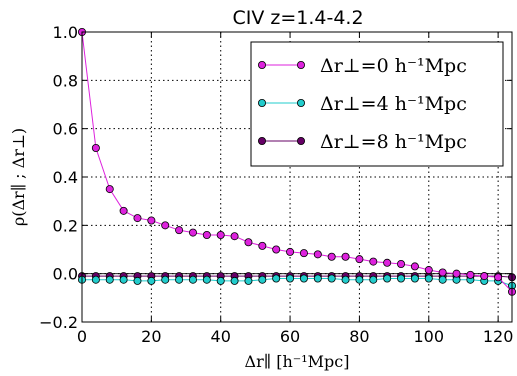 The width and height of the screenshot is (517, 376). I want to click on legend-label: Δr⊥=0 h⁻¹Mpc, so click(393, 66).